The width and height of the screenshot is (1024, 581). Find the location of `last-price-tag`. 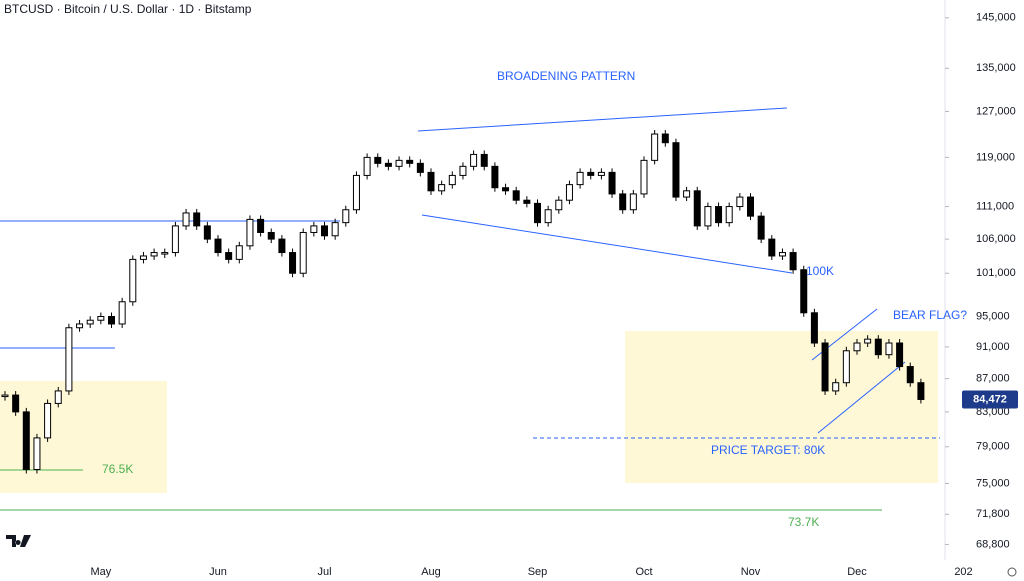

last-price-tag is located at coordinates (990, 399).